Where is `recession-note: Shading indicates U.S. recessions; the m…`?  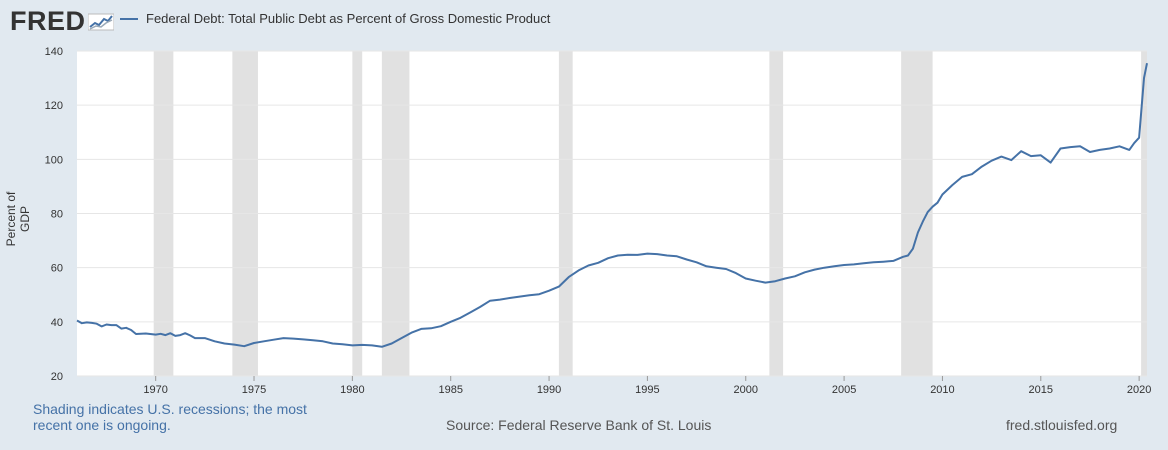 recession-note: Shading indicates U.S. recessions; the m… is located at coordinates (170, 417).